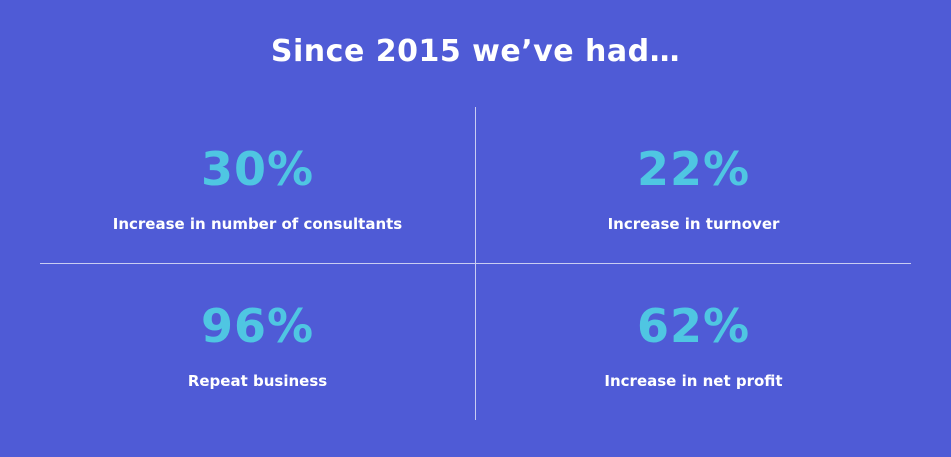 This screenshot has width=951, height=457. Describe the element at coordinates (257, 224) in the screenshot. I see `stat-label: Increase in number of consultants` at that location.